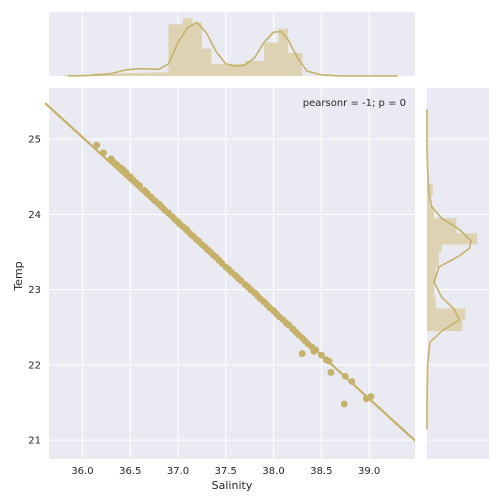  Describe the element at coordinates (369, 471) in the screenshot. I see `x-tick-label: 39.0` at that location.